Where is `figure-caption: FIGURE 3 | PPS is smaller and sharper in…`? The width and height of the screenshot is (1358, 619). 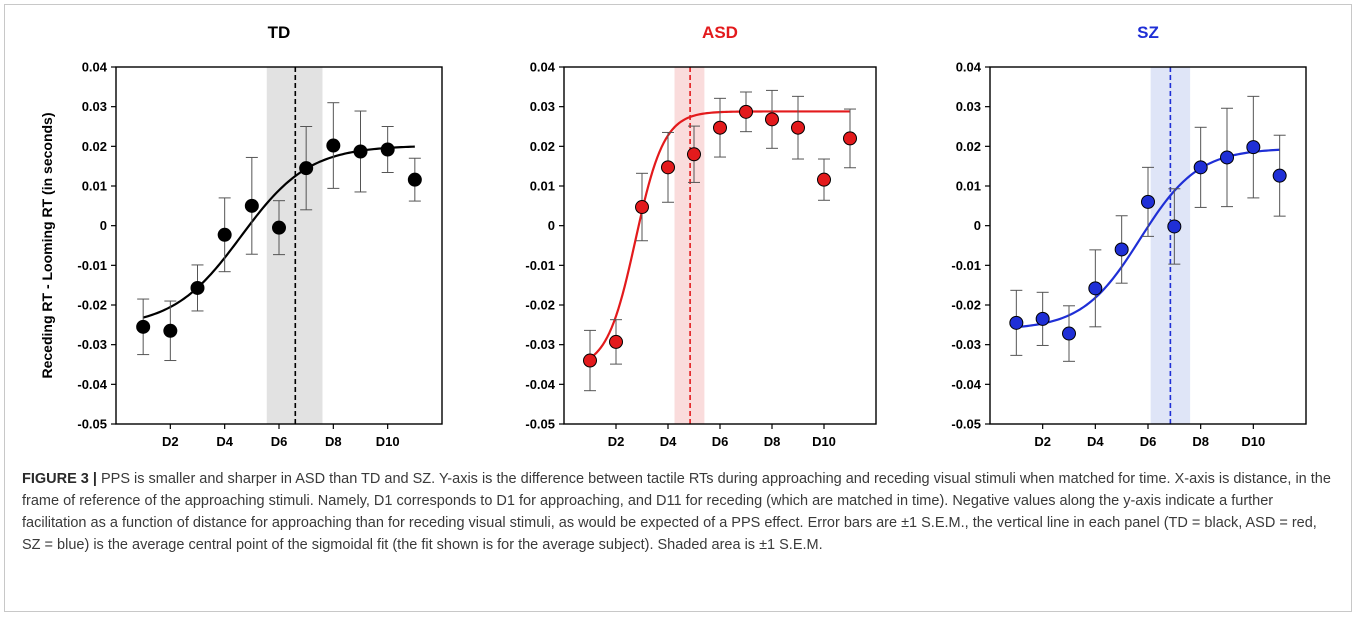 figure-caption: FIGURE 3 | PPS is smaller and sharper in… is located at coordinates (680, 512).